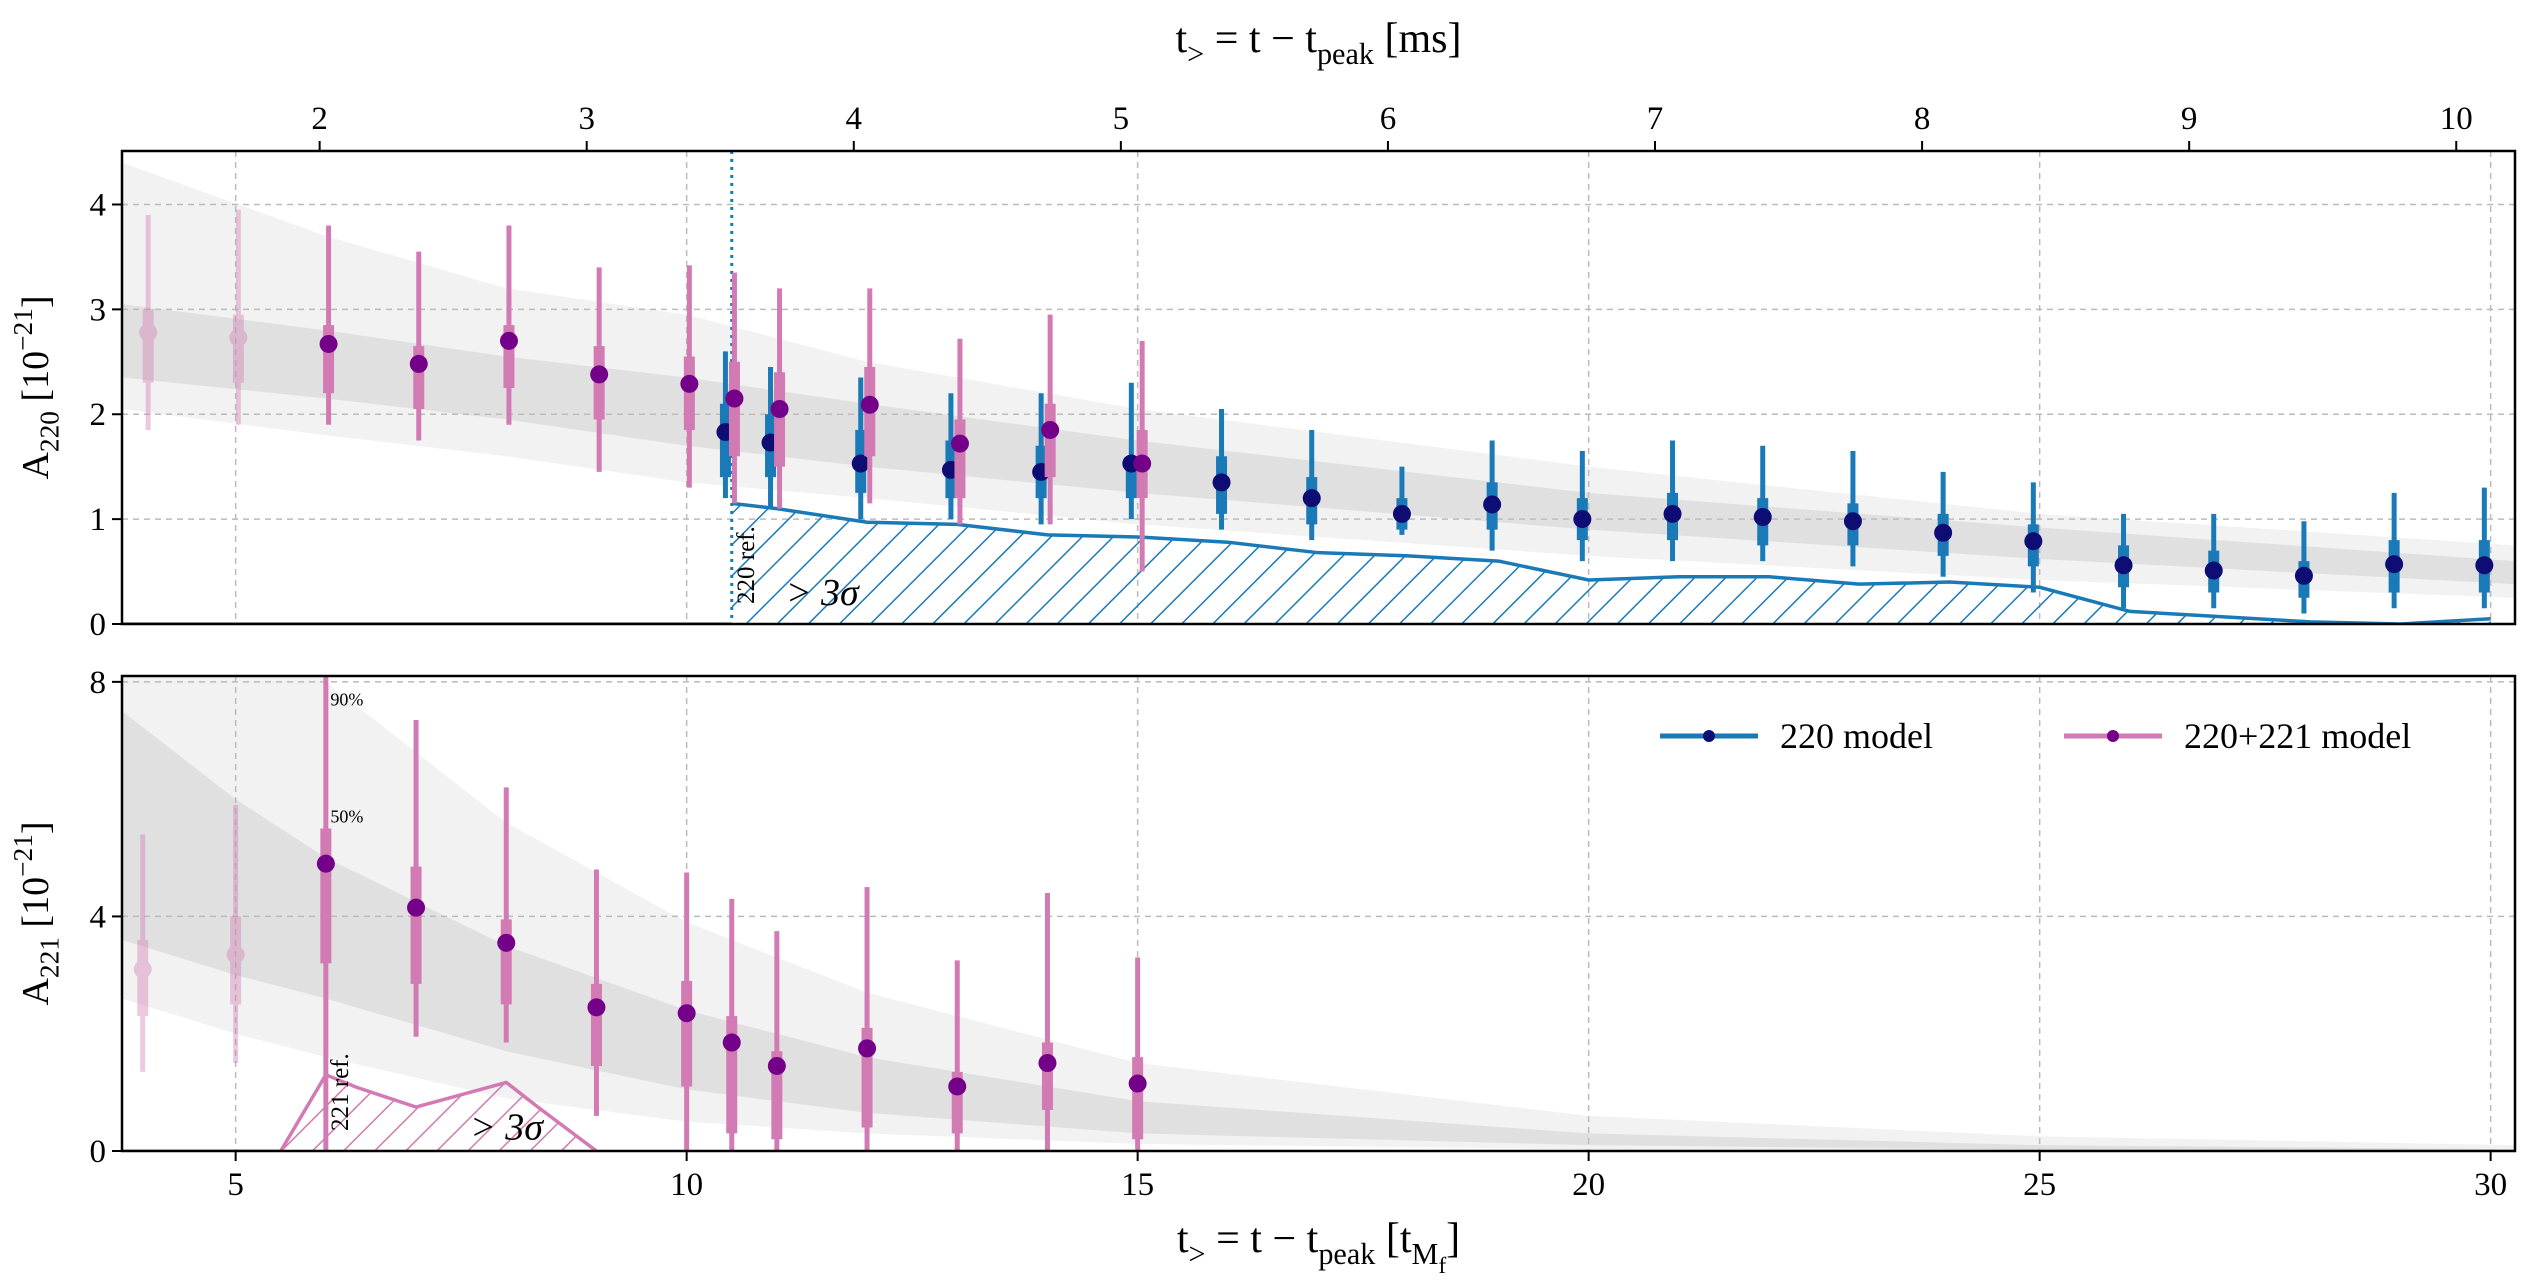 This screenshot has height=1282, width=2540. I want to click on x2-tick-label: 5, so click(1121, 119).